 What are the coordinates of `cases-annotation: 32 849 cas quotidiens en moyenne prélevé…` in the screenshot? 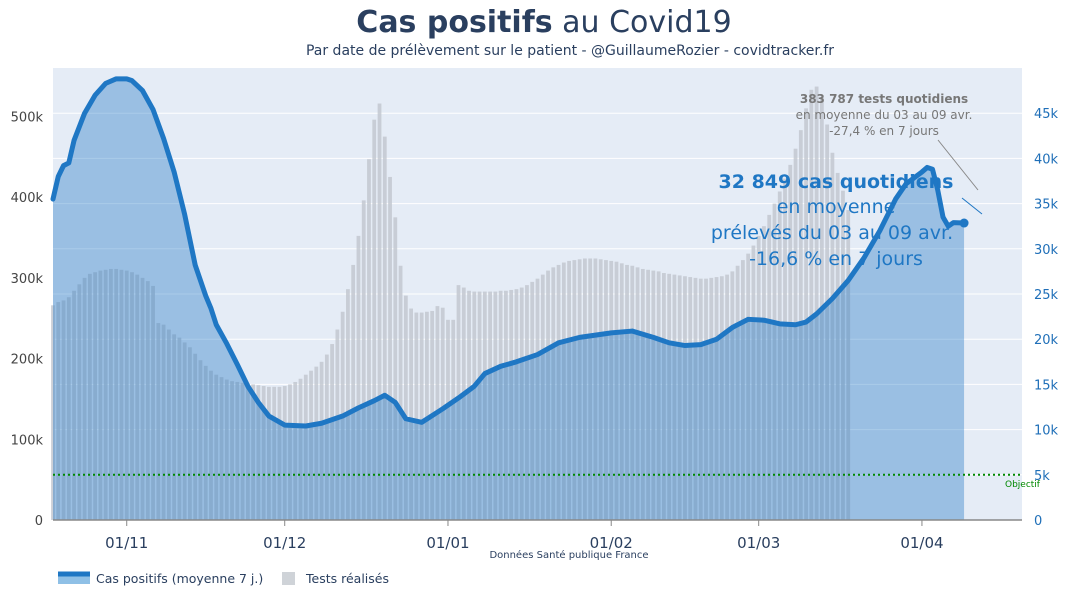 It's located at (847, 220).